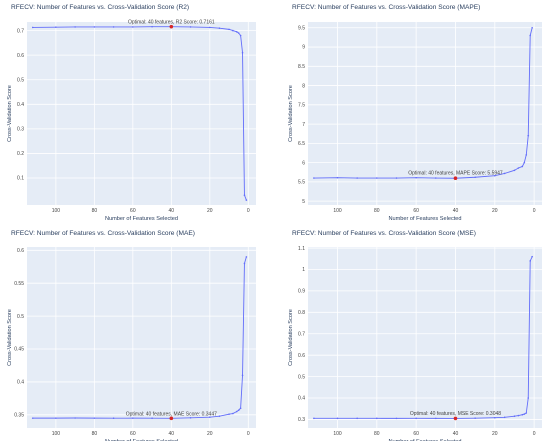  Describe the element at coordinates (303, 163) in the screenshot. I see `y-tick-label: 6` at that location.